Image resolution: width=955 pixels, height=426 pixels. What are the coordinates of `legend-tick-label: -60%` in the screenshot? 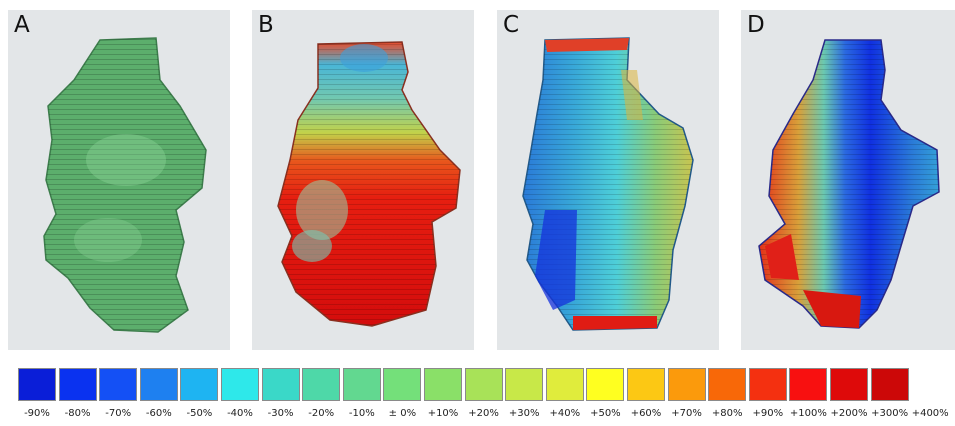 It's located at (158, 413).